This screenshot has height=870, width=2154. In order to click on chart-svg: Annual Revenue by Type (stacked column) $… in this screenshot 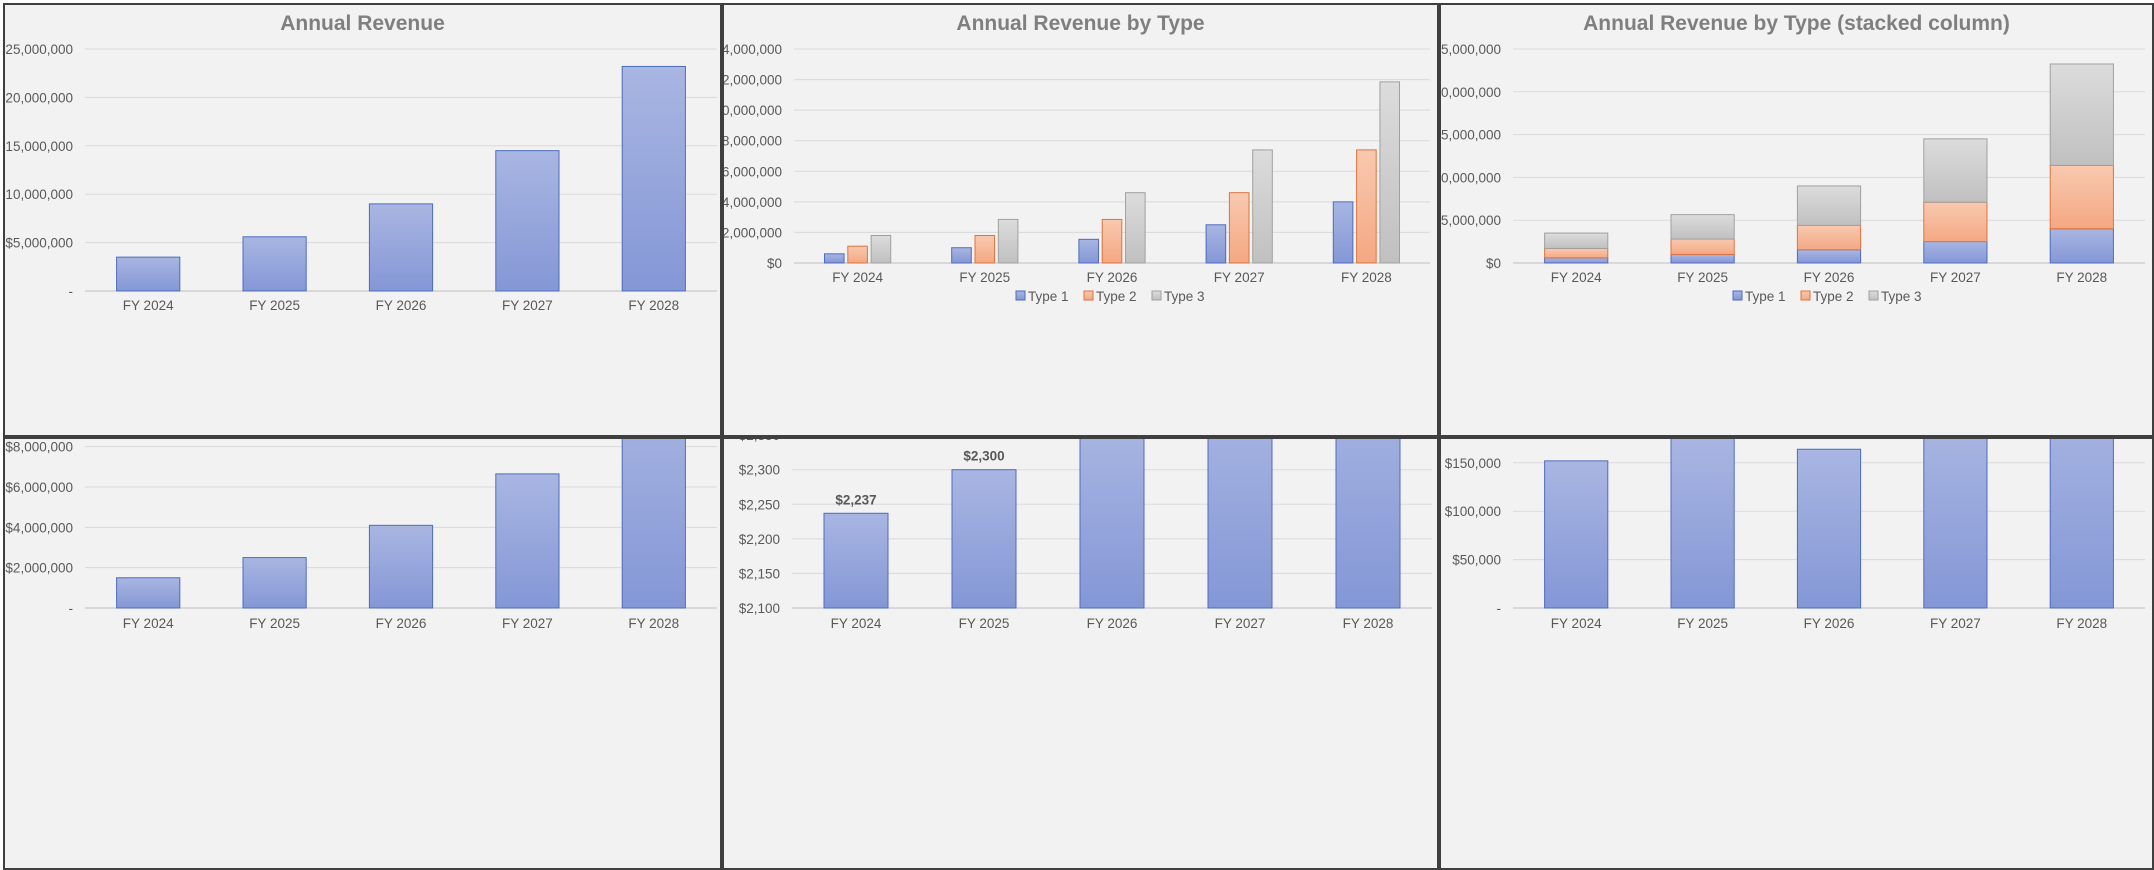, I will do `click(1793, 158)`.